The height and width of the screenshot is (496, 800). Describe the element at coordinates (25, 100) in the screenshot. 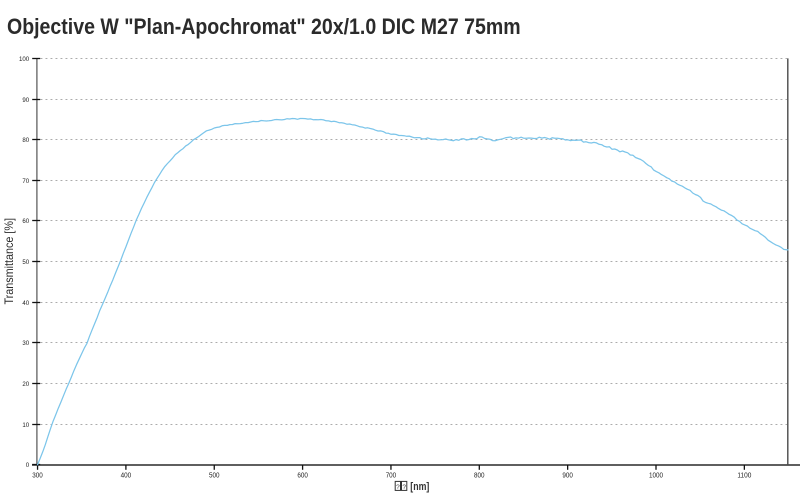

I see `svg-text: 90` at that location.